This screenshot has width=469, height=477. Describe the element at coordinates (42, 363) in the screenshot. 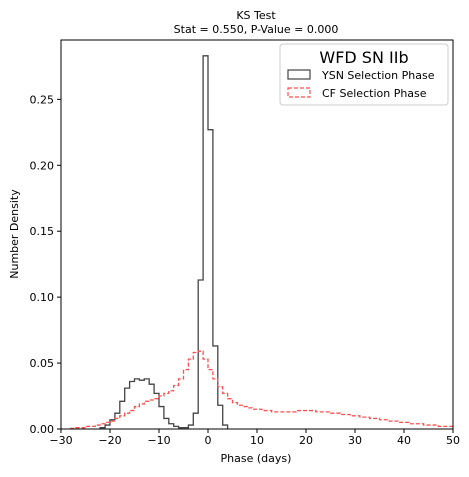

I see `y-tick-label: 0.05` at that location.